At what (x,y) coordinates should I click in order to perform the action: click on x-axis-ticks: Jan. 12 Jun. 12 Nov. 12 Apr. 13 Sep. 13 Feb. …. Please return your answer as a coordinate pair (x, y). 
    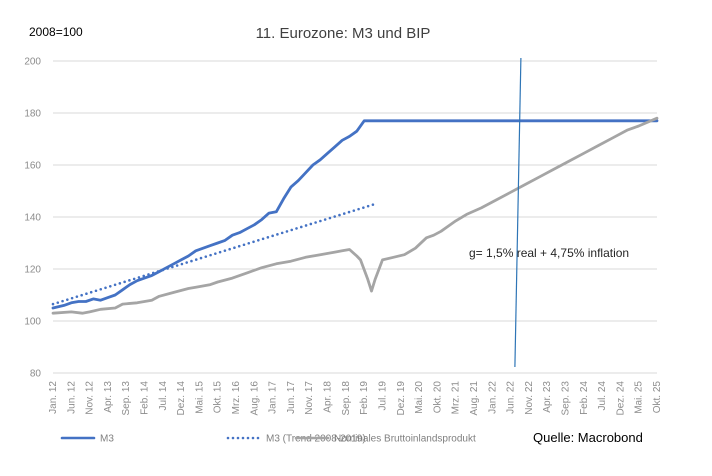
    Looking at the image, I should click on (355, 398).